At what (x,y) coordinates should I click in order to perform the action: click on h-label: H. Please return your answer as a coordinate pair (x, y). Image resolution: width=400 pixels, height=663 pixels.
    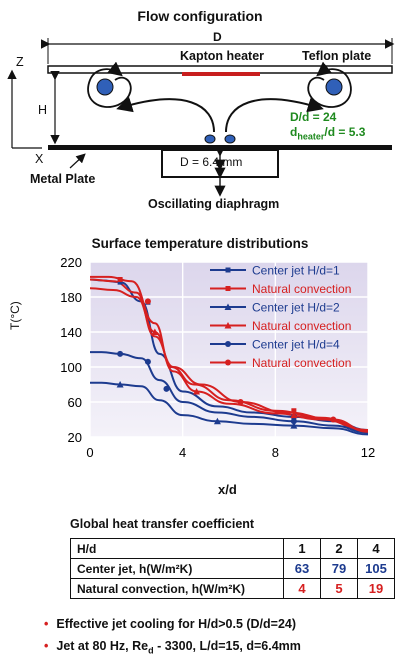
    Looking at the image, I should click on (43, 110).